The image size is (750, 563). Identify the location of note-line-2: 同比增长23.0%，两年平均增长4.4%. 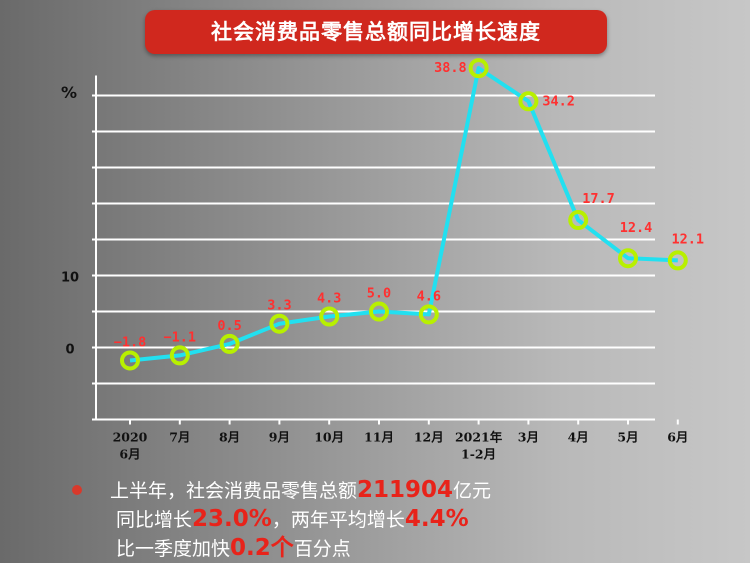
(402, 519).